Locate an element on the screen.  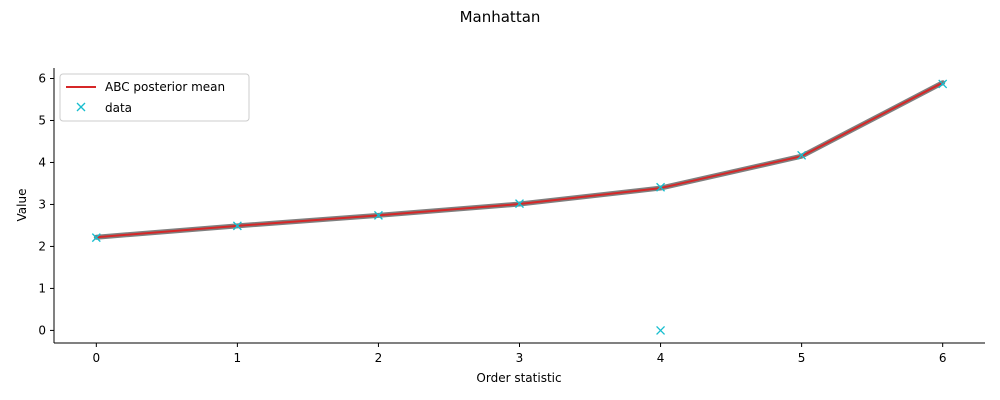
x-tick-label: 2 is located at coordinates (379, 358).